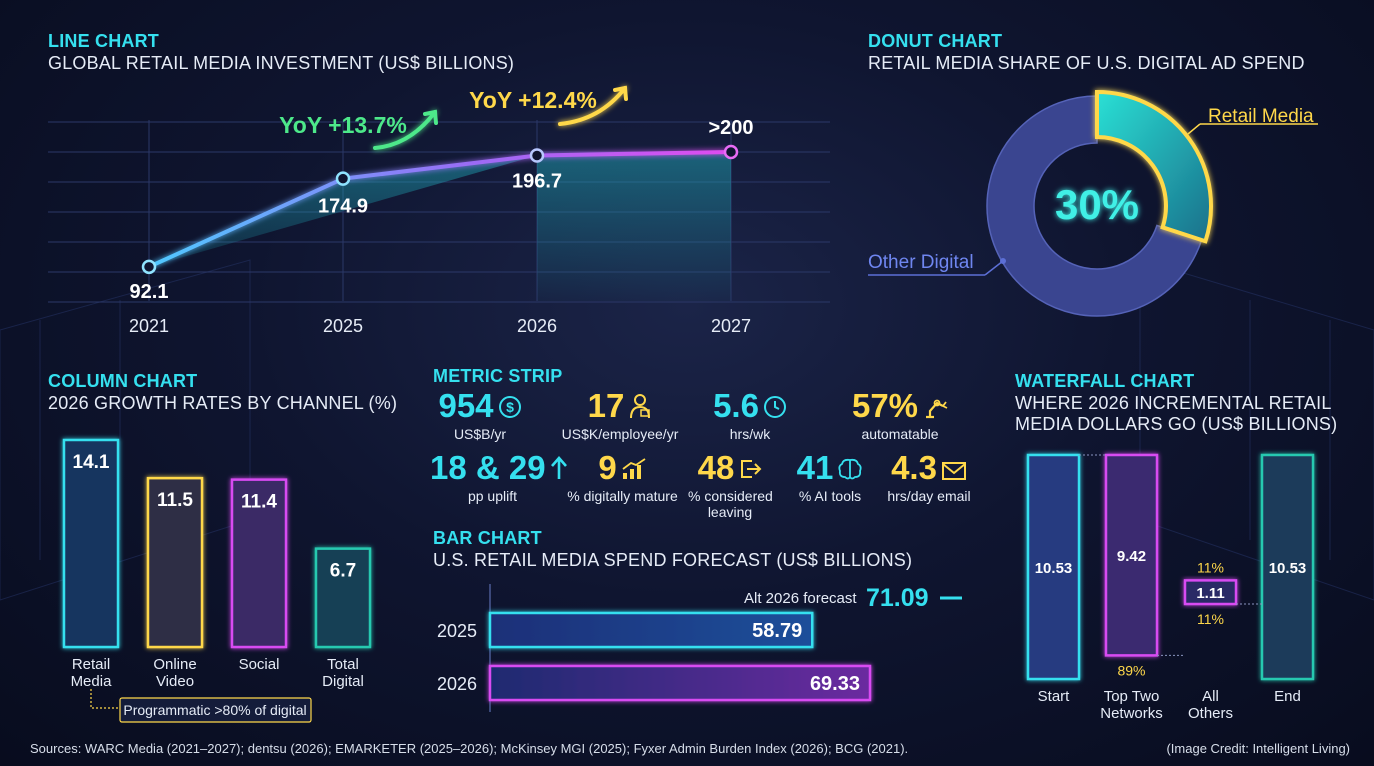  What do you see at coordinates (900, 434) in the screenshot?
I see `metric-label: automatable` at bounding box center [900, 434].